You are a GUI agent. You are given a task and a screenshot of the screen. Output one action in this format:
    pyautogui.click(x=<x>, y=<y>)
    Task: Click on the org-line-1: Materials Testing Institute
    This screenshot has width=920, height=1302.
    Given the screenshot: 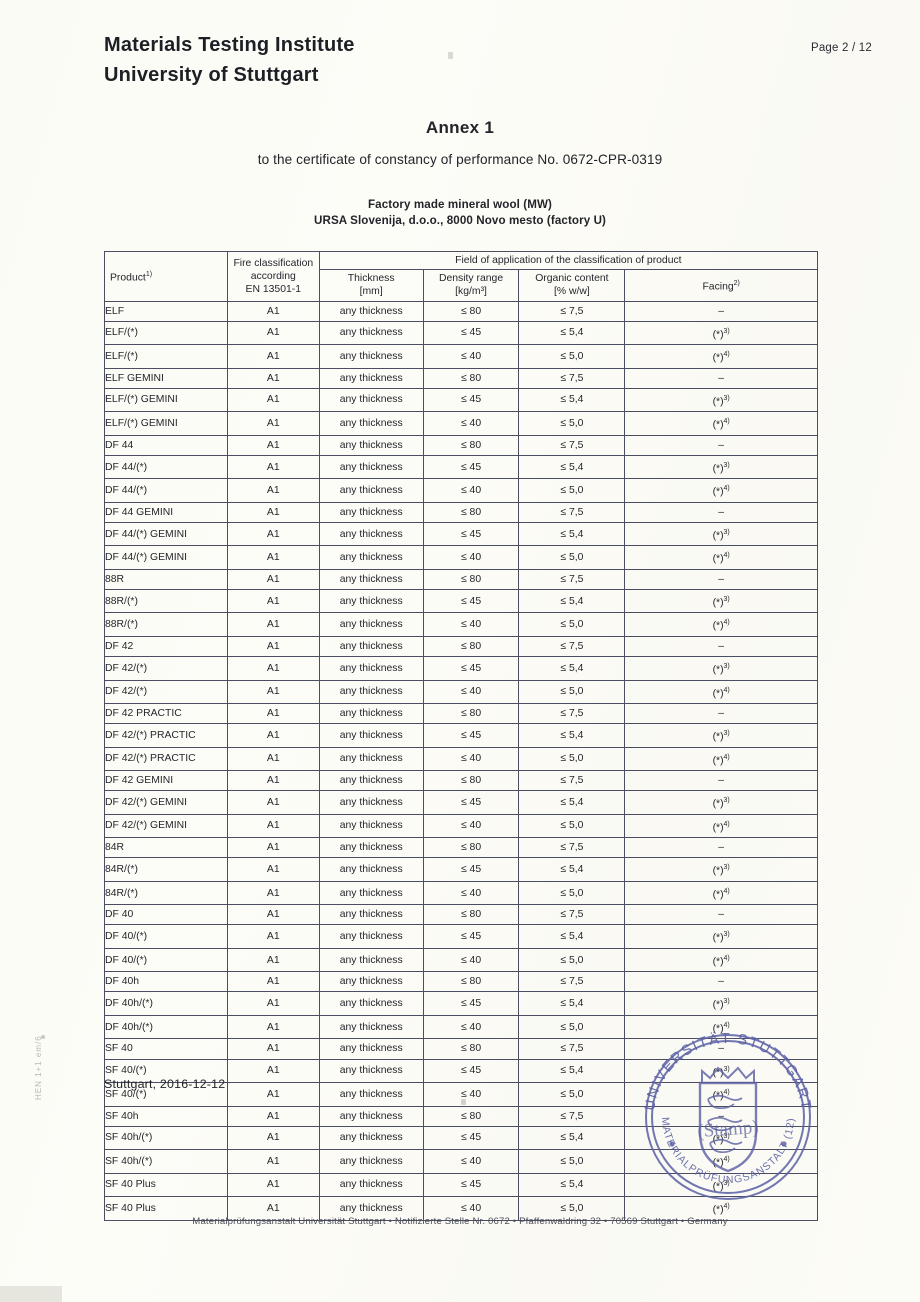 What is the action you would take?
    pyautogui.click(x=229, y=45)
    